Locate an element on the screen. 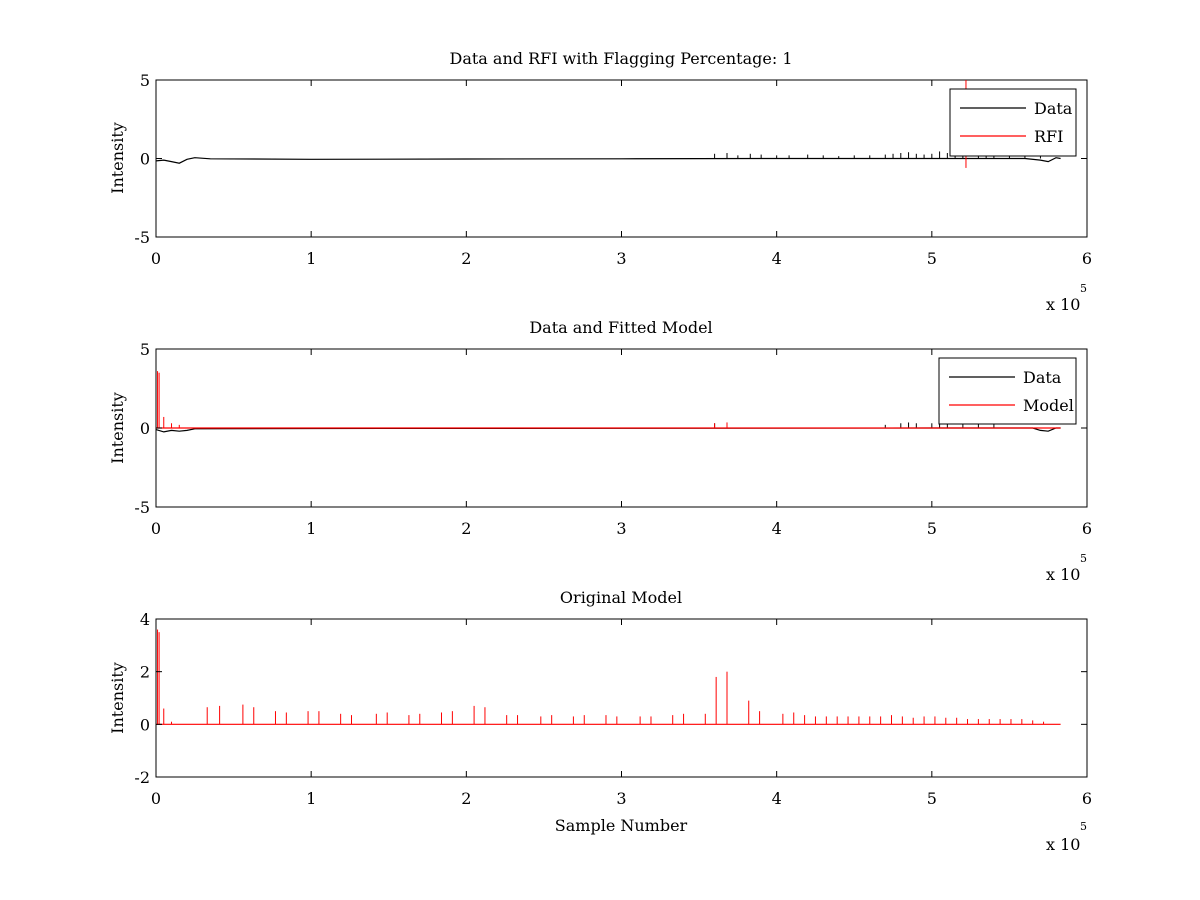 The height and width of the screenshot is (900, 1200). panel-2-legend: Data Model is located at coordinates (1007, 391).